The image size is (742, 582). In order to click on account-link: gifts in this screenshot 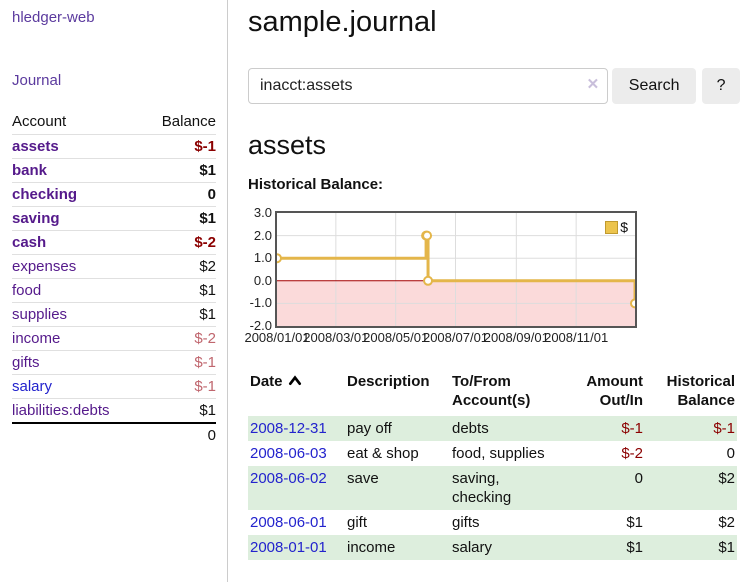, I will do `click(26, 362)`.